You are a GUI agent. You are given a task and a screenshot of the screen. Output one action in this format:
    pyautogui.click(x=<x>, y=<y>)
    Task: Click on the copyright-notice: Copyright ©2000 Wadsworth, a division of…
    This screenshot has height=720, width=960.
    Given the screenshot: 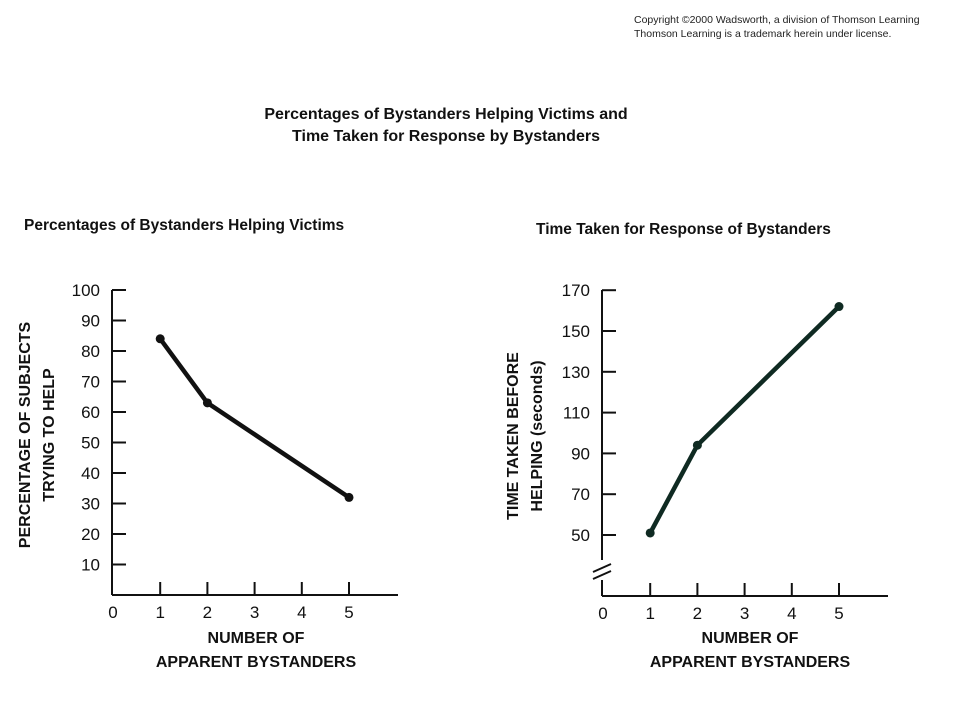 What is the action you would take?
    pyautogui.click(x=777, y=27)
    